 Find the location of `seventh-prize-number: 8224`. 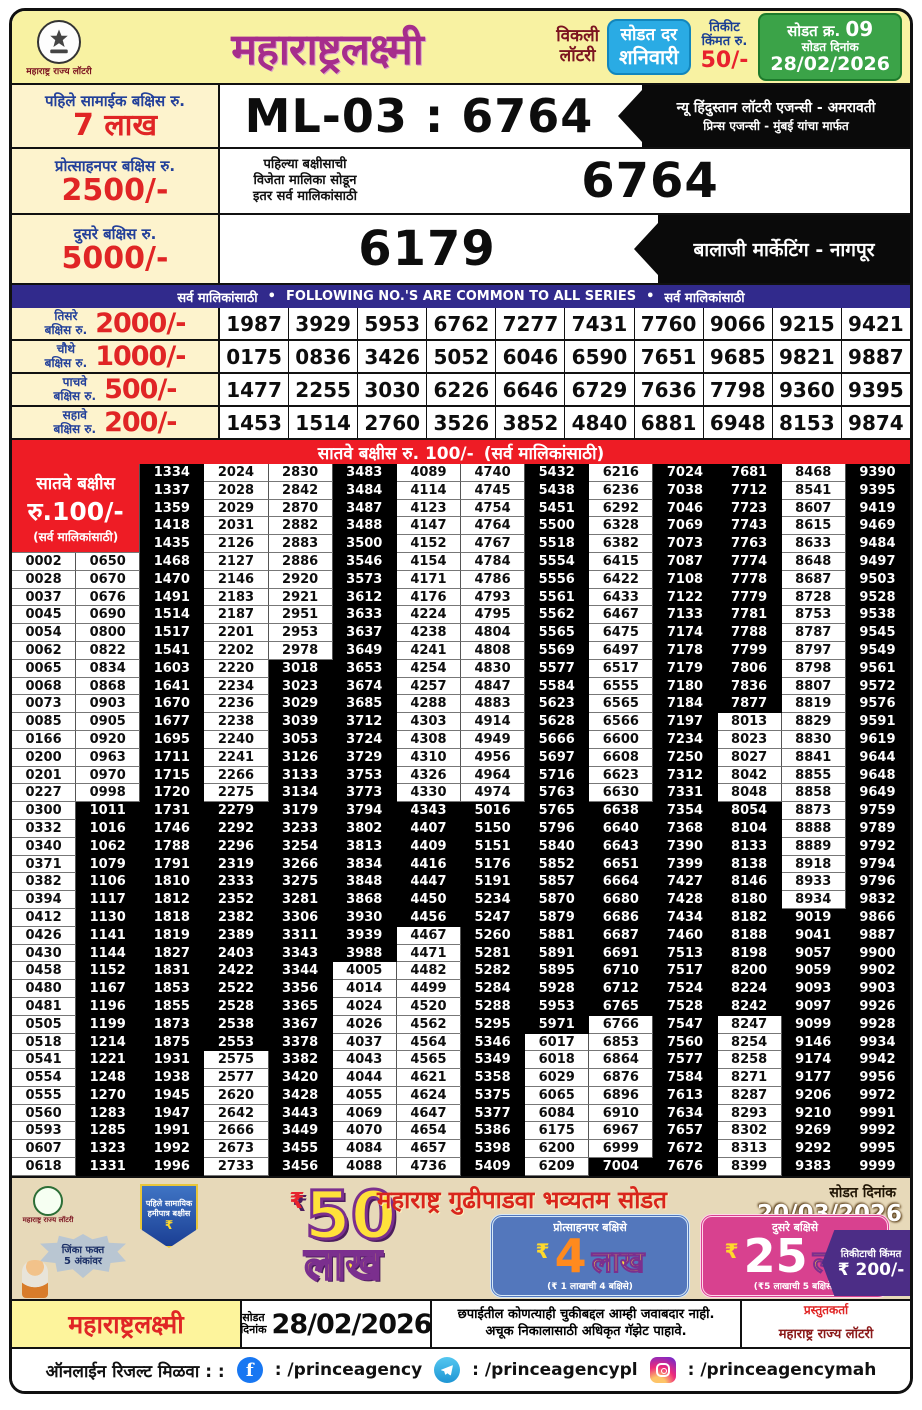

seventh-prize-number: 8224 is located at coordinates (749, 989).